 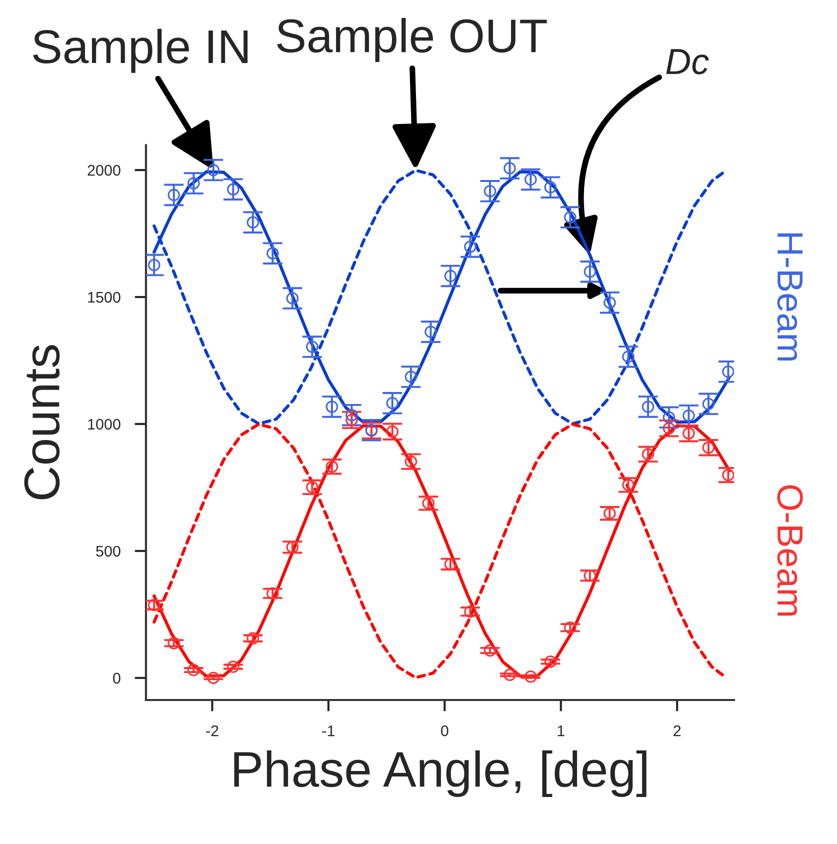 What do you see at coordinates (444, 730) in the screenshot?
I see `x-tick-label: 0` at bounding box center [444, 730].